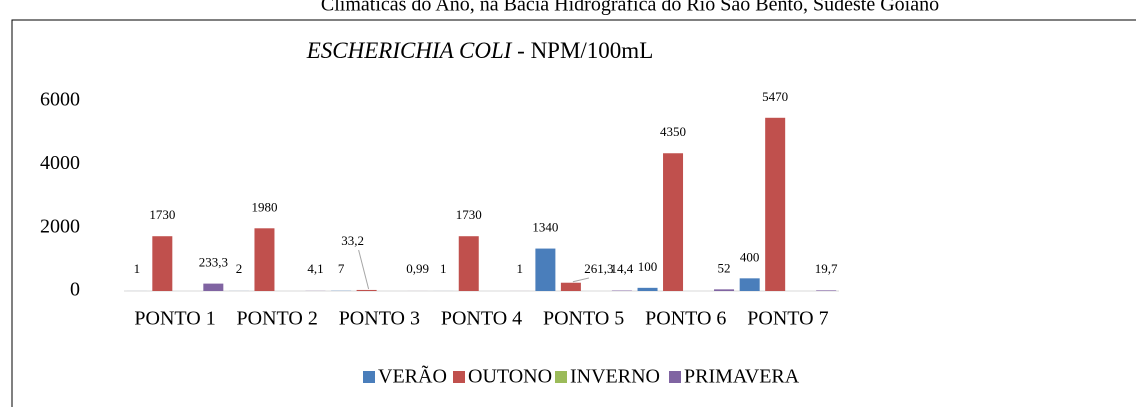 The image size is (1136, 407). Describe the element at coordinates (648, 266) in the screenshot. I see `data-label: 100` at that location.